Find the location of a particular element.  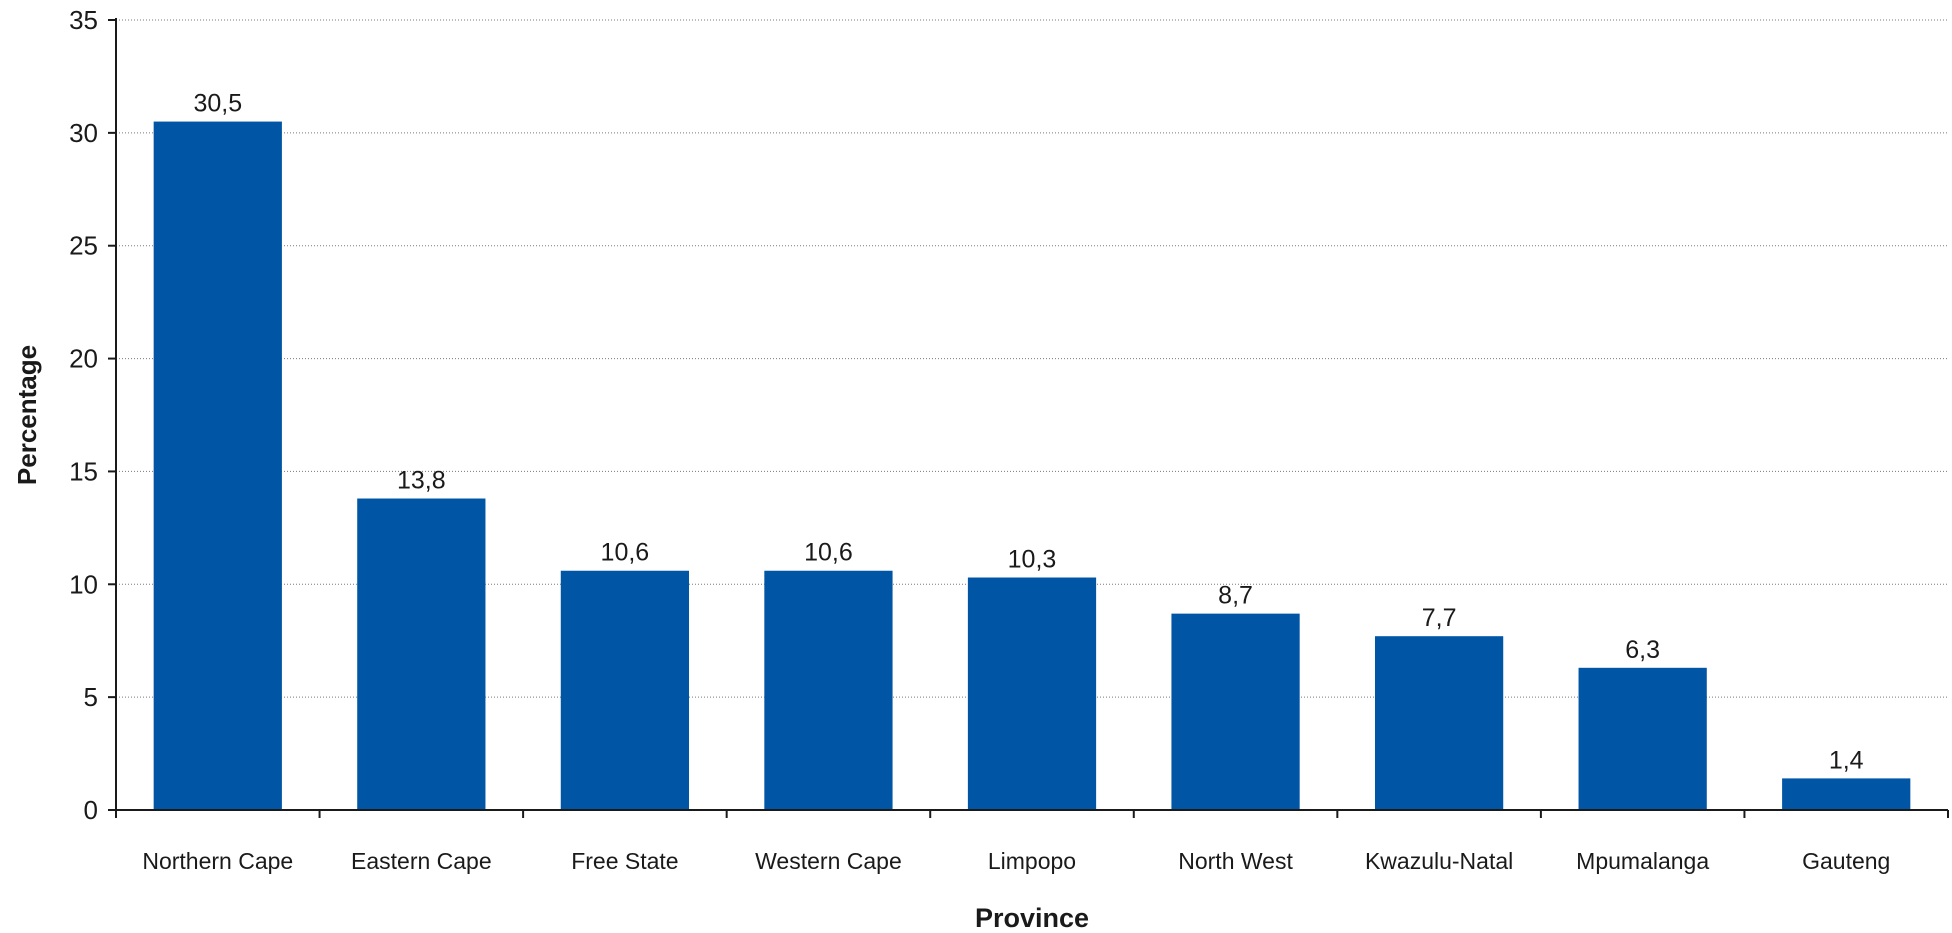

x-category-label: Mpumalanga is located at coordinates (1642, 861).